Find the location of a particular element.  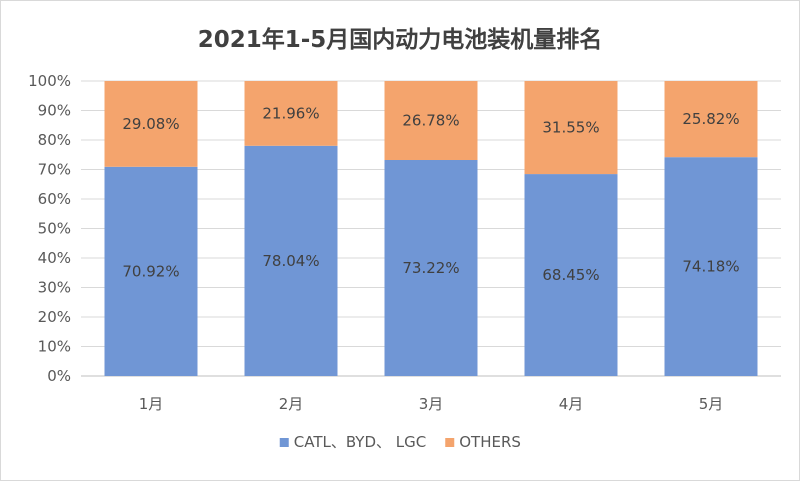

y-tick-label: 70% is located at coordinates (54, 170).